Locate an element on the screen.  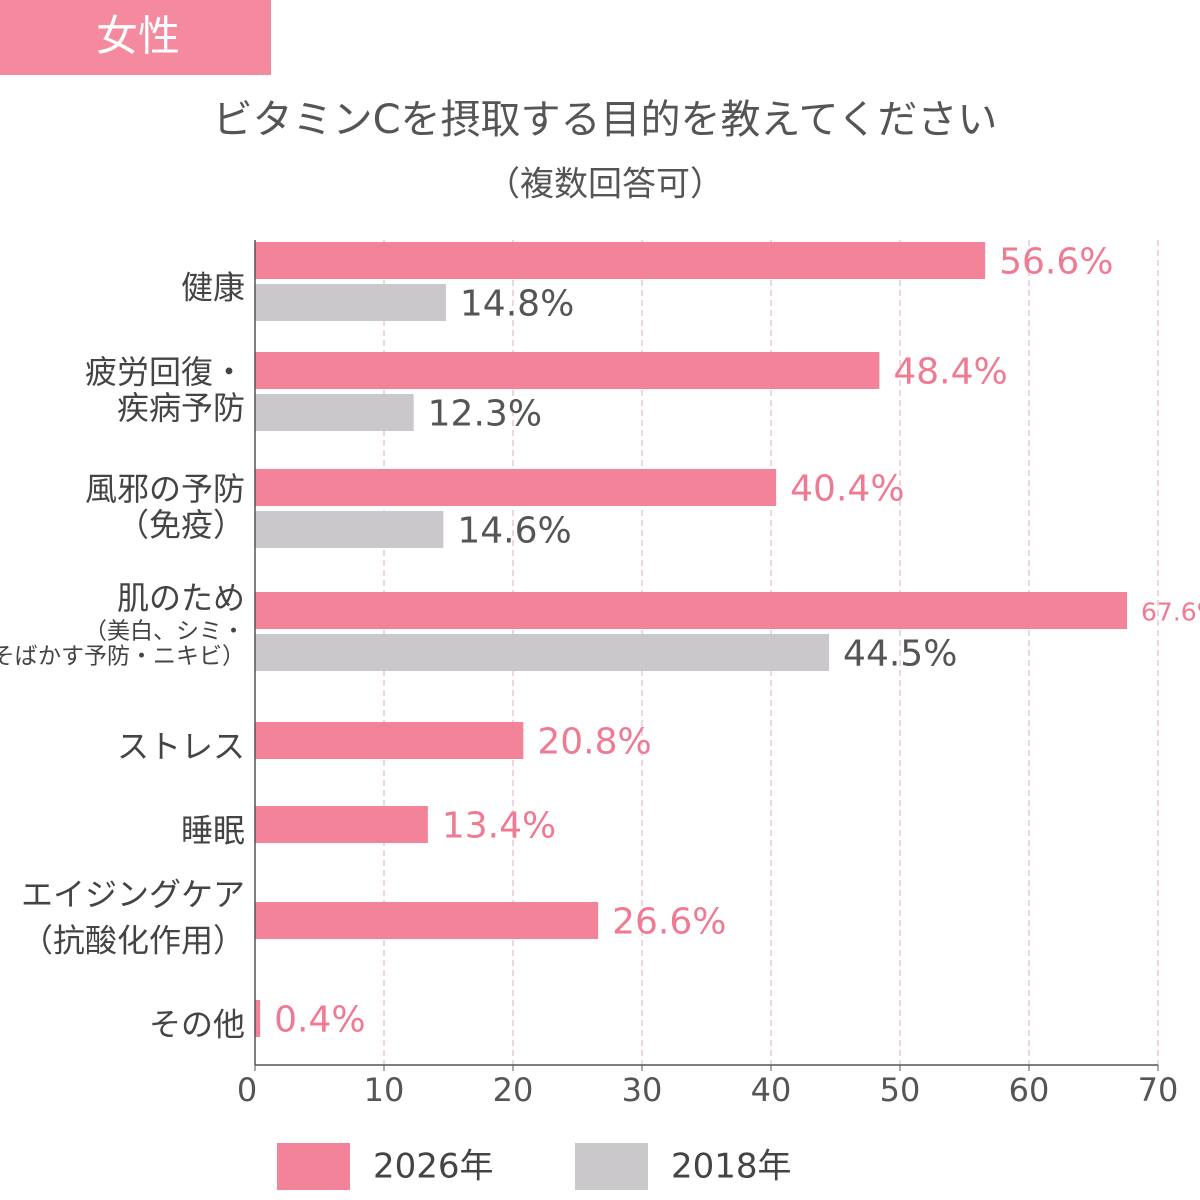
legend-label: 2026年 is located at coordinates (433, 1167).